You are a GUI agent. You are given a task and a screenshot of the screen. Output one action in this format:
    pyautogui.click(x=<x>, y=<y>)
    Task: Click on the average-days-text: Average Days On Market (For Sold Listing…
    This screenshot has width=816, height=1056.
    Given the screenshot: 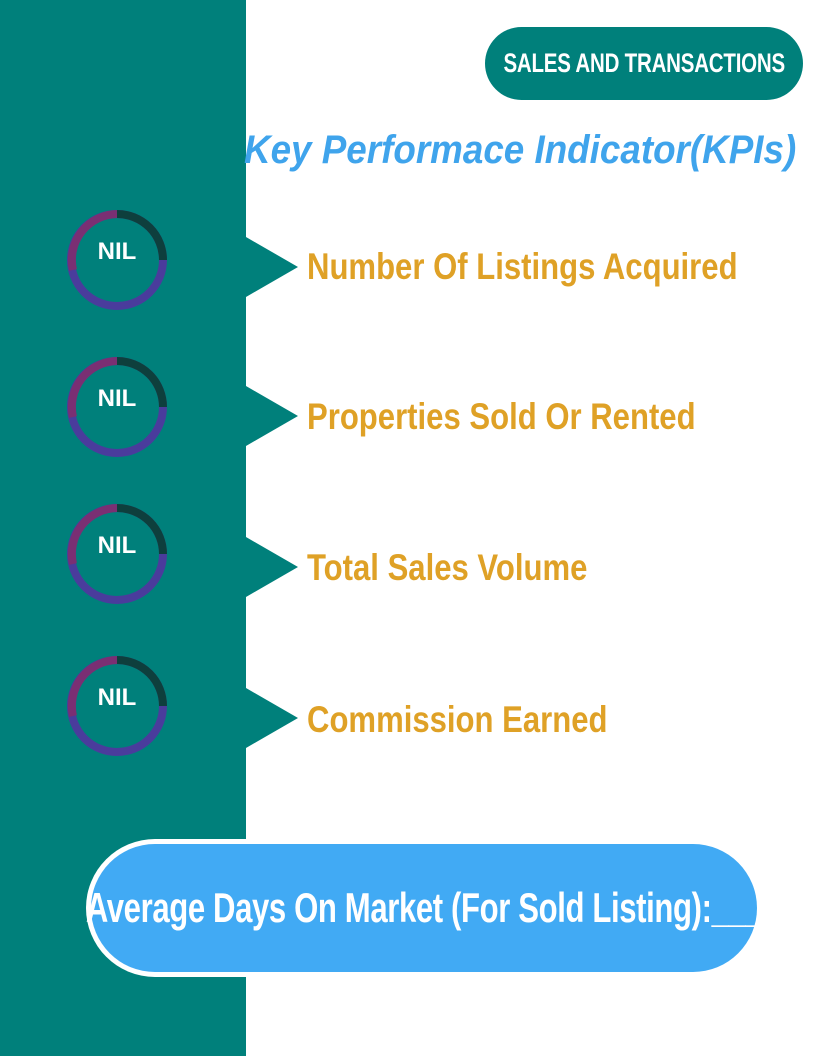 What is the action you would take?
    pyautogui.click(x=424, y=907)
    